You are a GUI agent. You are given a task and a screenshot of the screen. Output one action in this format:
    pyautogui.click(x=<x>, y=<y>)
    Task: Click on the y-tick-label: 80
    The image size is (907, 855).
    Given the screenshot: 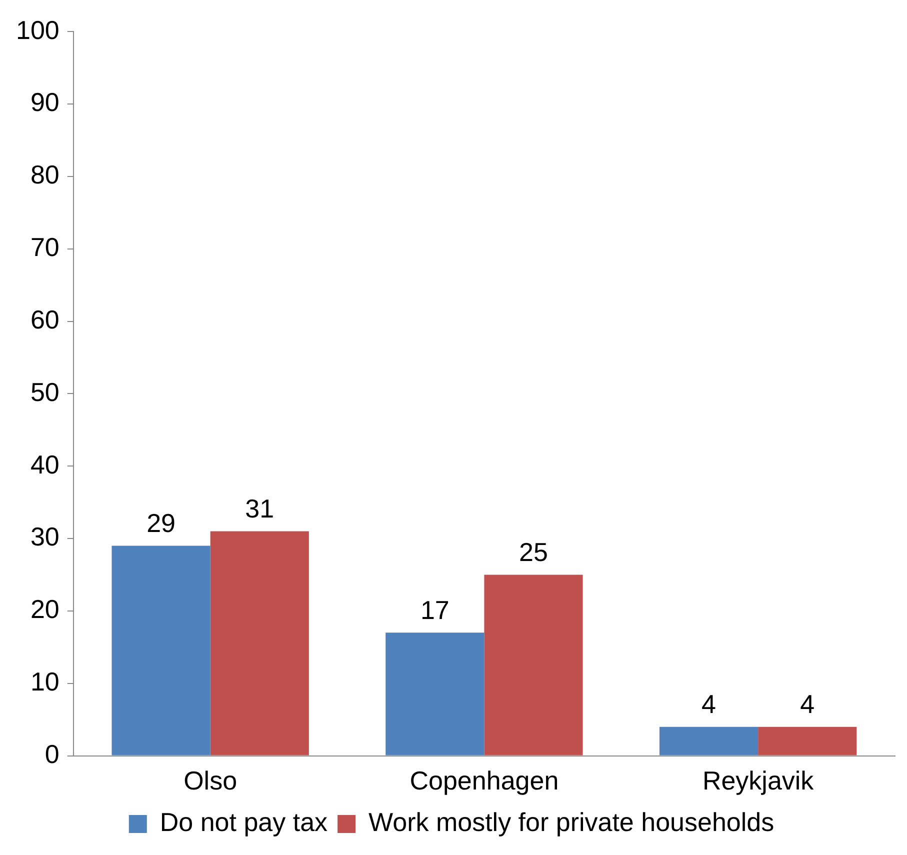 What is the action you would take?
    pyautogui.click(x=45, y=175)
    